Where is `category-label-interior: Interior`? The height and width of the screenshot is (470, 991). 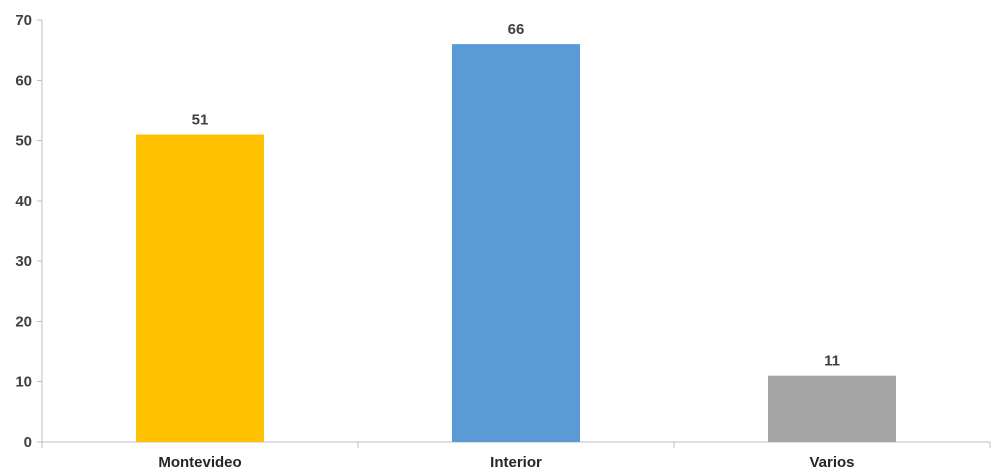 category-label-interior: Interior is located at coordinates (516, 462).